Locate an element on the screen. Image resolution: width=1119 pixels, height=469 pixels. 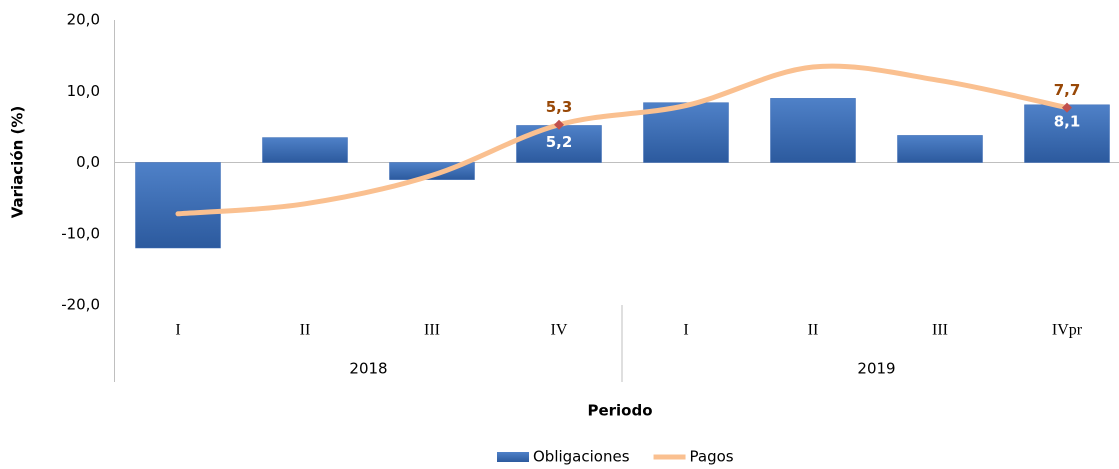
legend-label: Obligaciones is located at coordinates (581, 457).